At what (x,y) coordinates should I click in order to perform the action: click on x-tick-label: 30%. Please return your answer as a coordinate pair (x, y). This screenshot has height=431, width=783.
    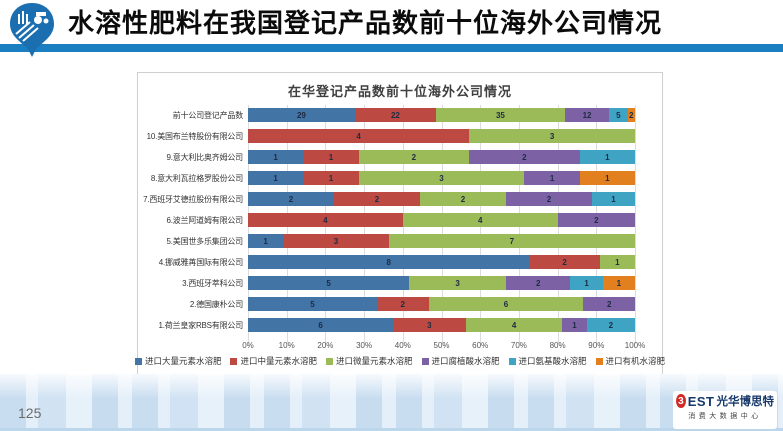
    Looking at the image, I should click on (364, 345).